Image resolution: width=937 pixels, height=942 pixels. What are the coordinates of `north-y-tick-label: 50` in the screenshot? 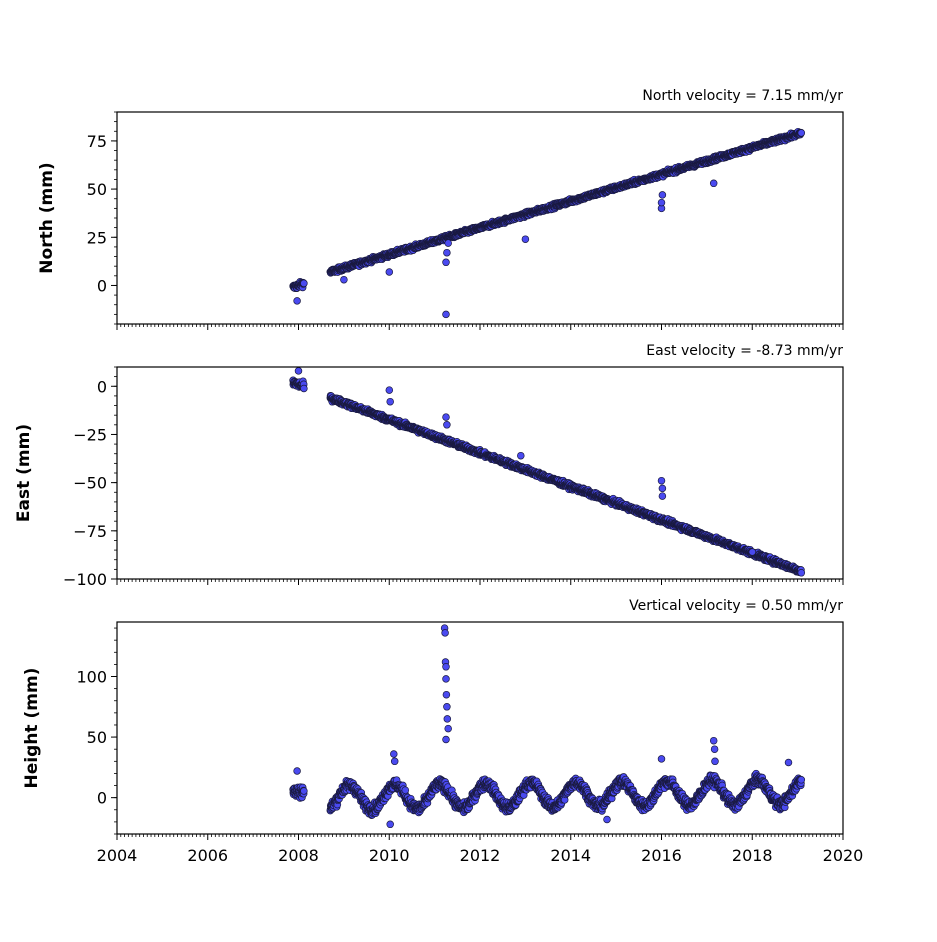 It's located at (97, 189).